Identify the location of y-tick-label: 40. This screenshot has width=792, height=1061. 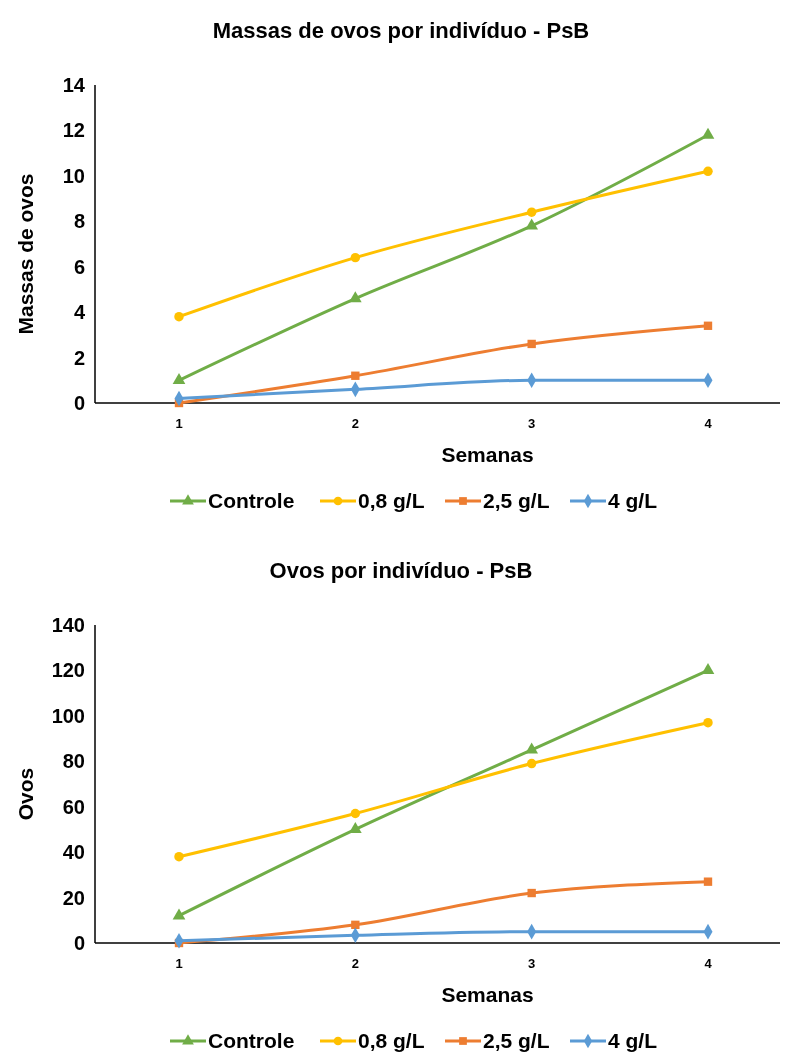
(73, 852).